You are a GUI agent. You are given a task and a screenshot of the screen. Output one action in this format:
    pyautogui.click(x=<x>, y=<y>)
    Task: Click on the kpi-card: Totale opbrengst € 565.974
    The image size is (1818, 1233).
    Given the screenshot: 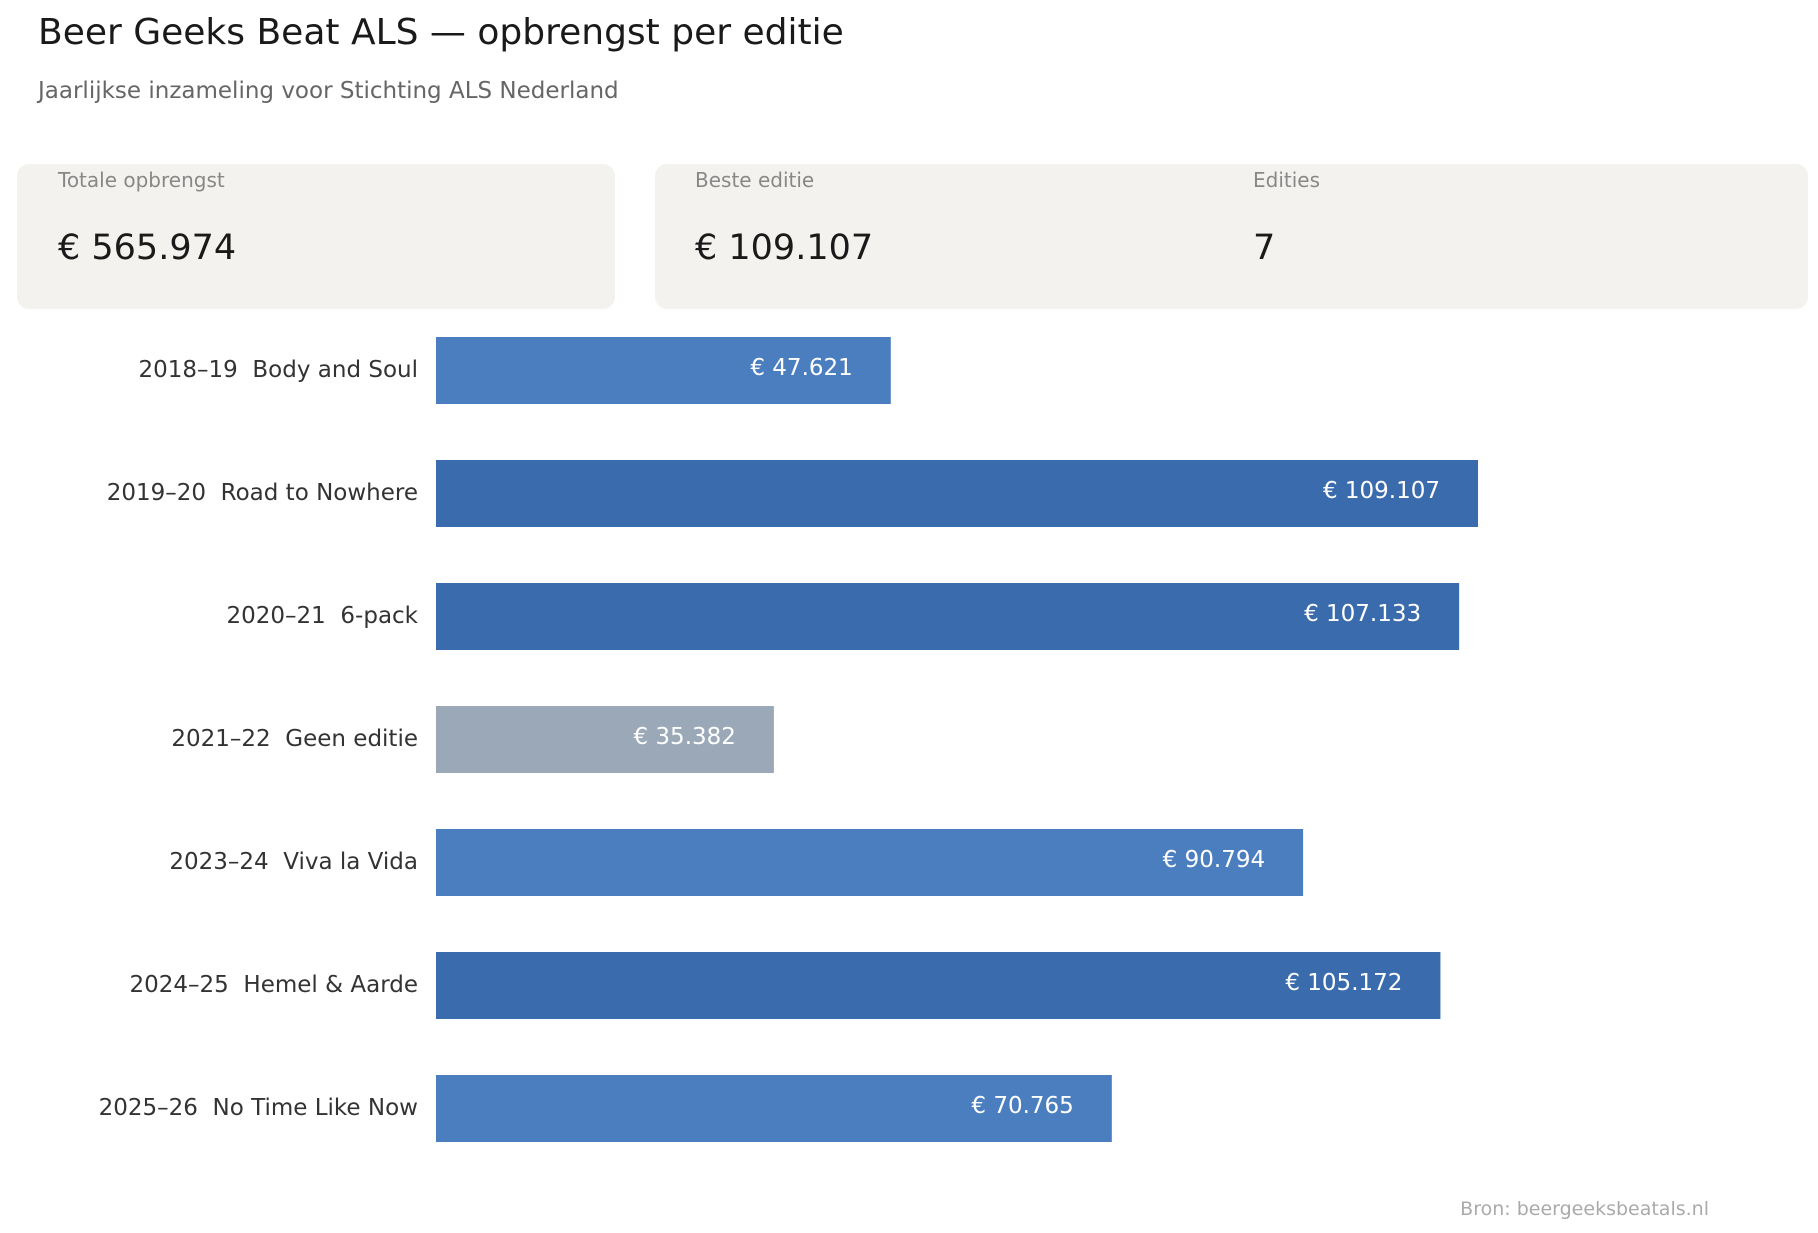 What is the action you would take?
    pyautogui.click(x=316, y=236)
    